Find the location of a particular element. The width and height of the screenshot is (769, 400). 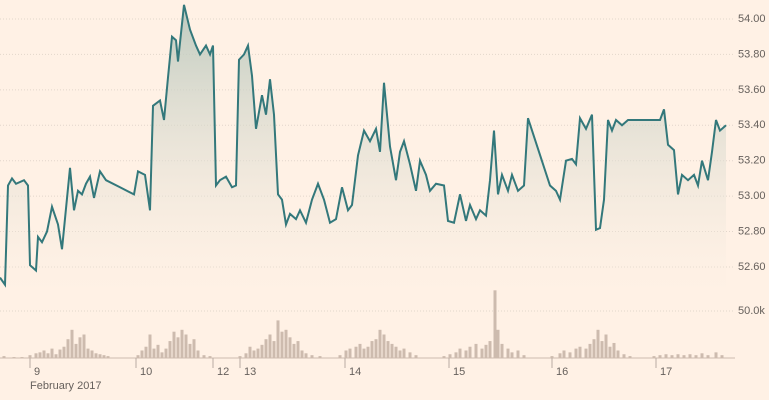

y-tick-label: 52.80 is located at coordinates (752, 231).